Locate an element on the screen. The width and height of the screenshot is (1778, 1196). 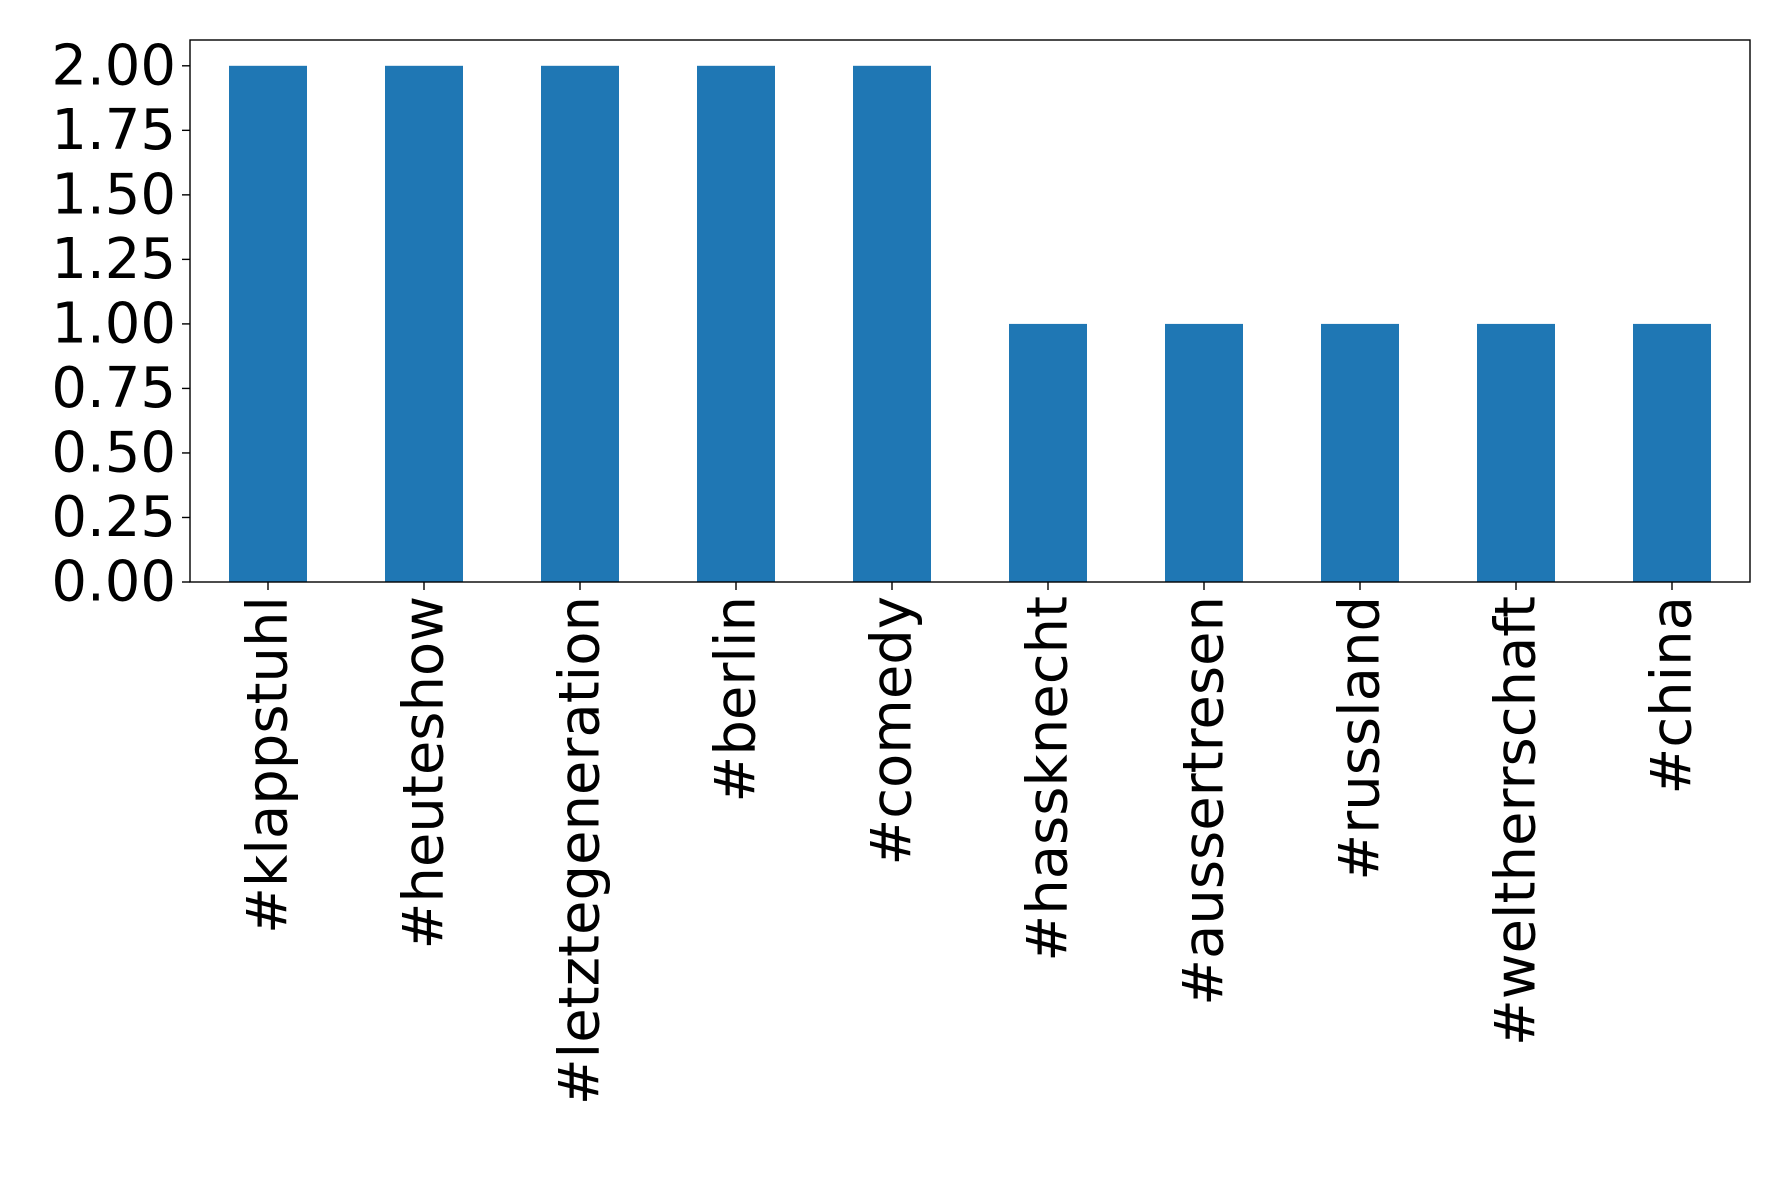
y-tick-label: 2.00 is located at coordinates (113, 65).